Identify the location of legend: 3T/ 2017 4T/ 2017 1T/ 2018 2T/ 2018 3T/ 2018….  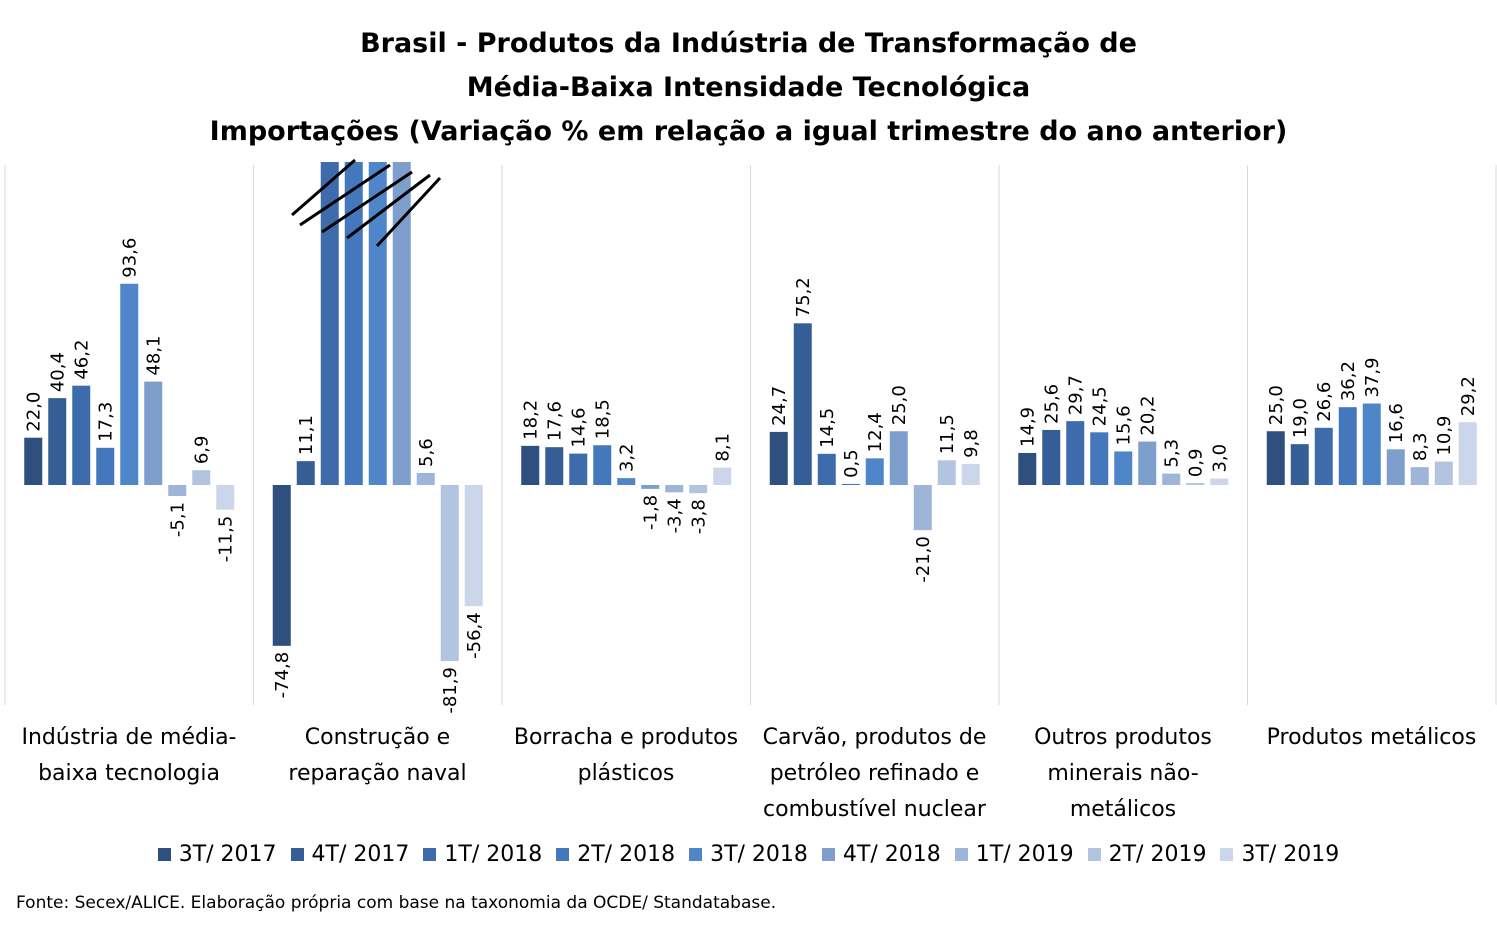
(748, 854).